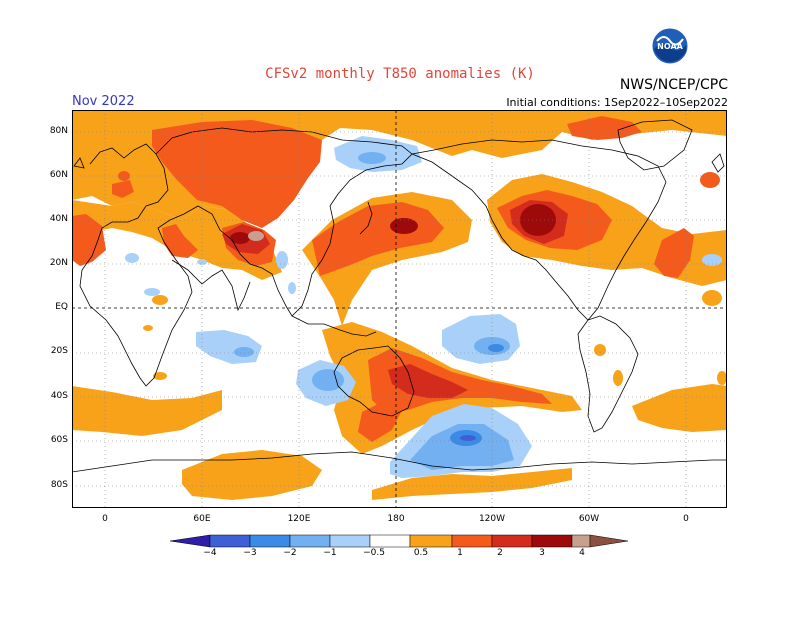 This screenshot has height=618, width=800. I want to click on lat-label: 80S, so click(59, 485).